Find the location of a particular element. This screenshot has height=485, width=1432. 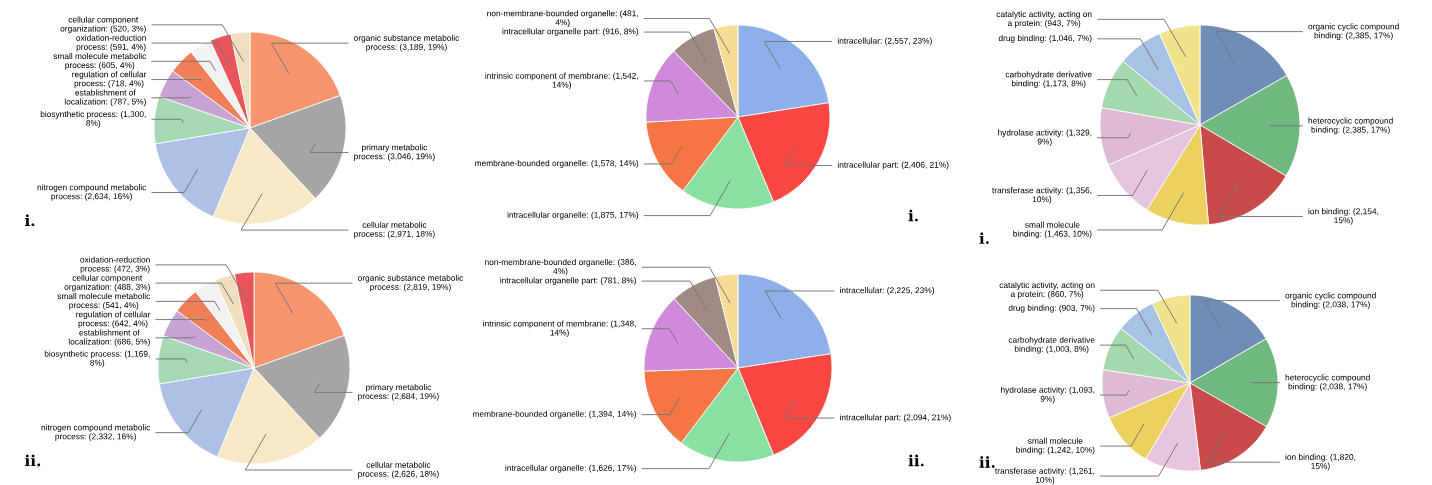

slice-label: small molecule binding: (1,242, 10%) is located at coordinates (1055, 446).